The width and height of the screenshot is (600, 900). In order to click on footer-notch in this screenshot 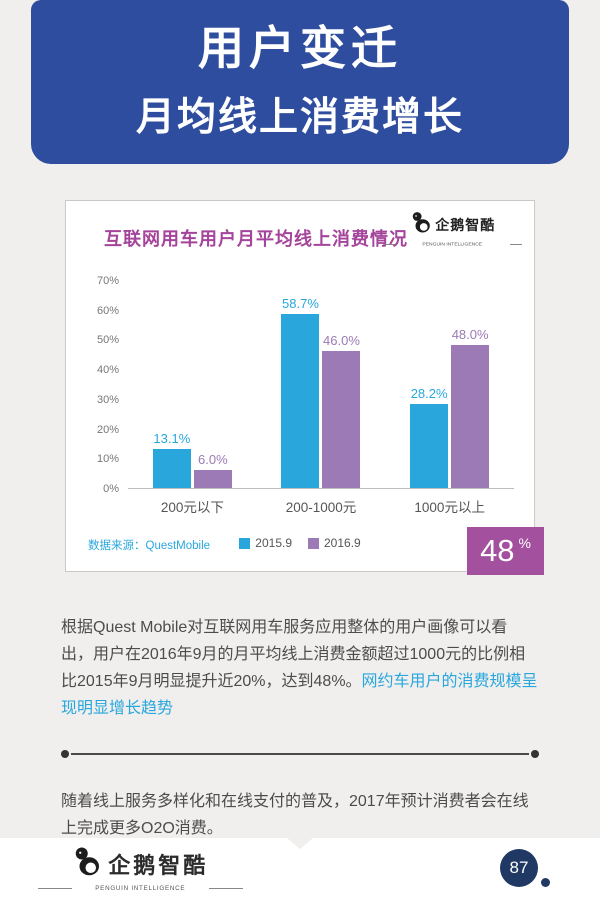, I will do `click(300, 843)`.